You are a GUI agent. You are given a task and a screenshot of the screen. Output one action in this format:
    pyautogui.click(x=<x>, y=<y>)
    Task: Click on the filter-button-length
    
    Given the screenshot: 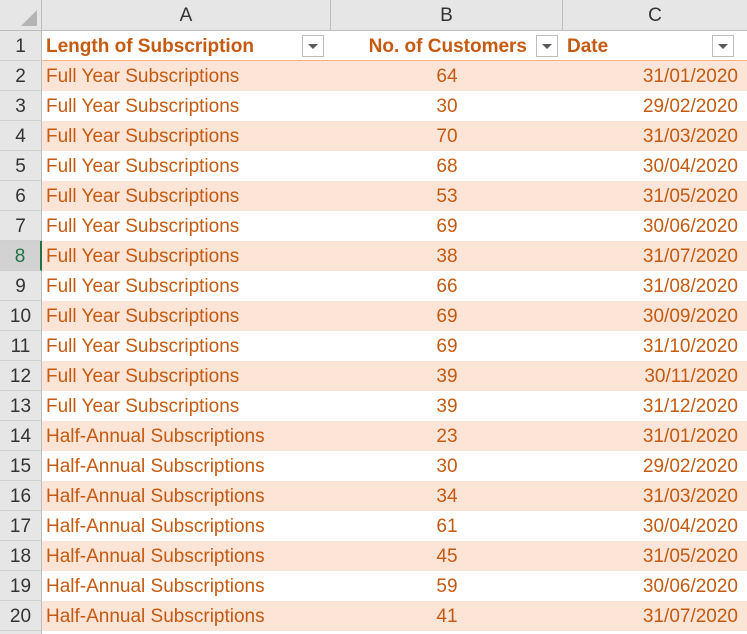 What is the action you would take?
    pyautogui.click(x=313, y=46)
    